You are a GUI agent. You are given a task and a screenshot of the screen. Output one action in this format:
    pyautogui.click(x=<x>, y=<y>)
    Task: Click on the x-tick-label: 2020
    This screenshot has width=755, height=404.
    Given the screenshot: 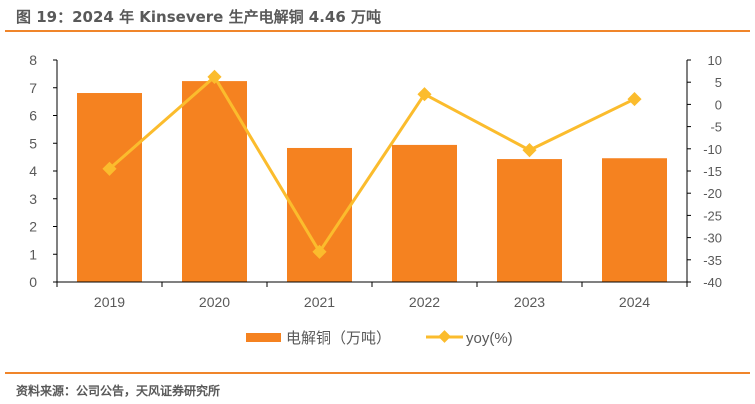 What is the action you would take?
    pyautogui.click(x=214, y=302)
    